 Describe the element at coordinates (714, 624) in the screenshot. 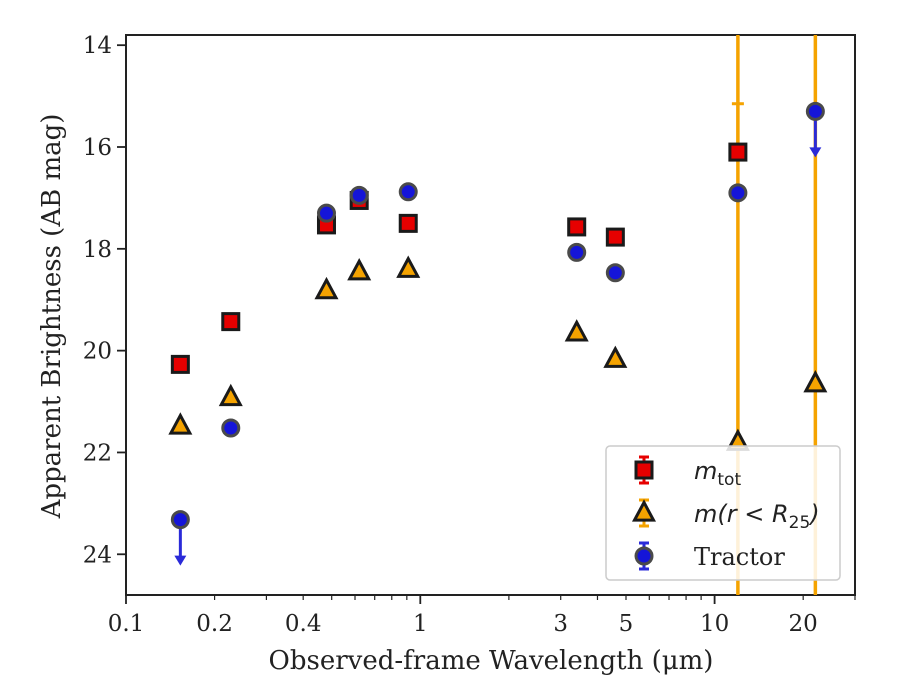

I see `x-tick-label: 10` at that location.